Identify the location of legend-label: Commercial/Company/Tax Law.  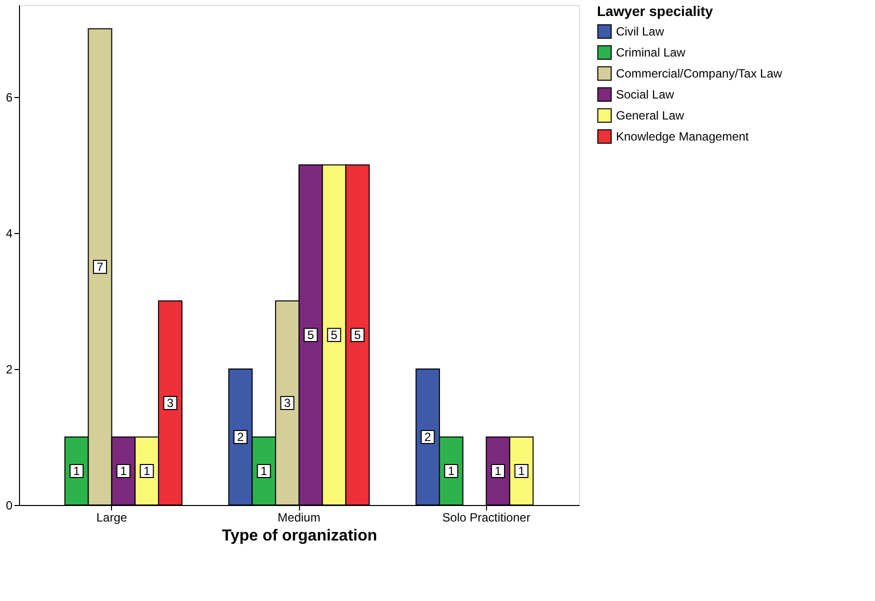
(699, 73).